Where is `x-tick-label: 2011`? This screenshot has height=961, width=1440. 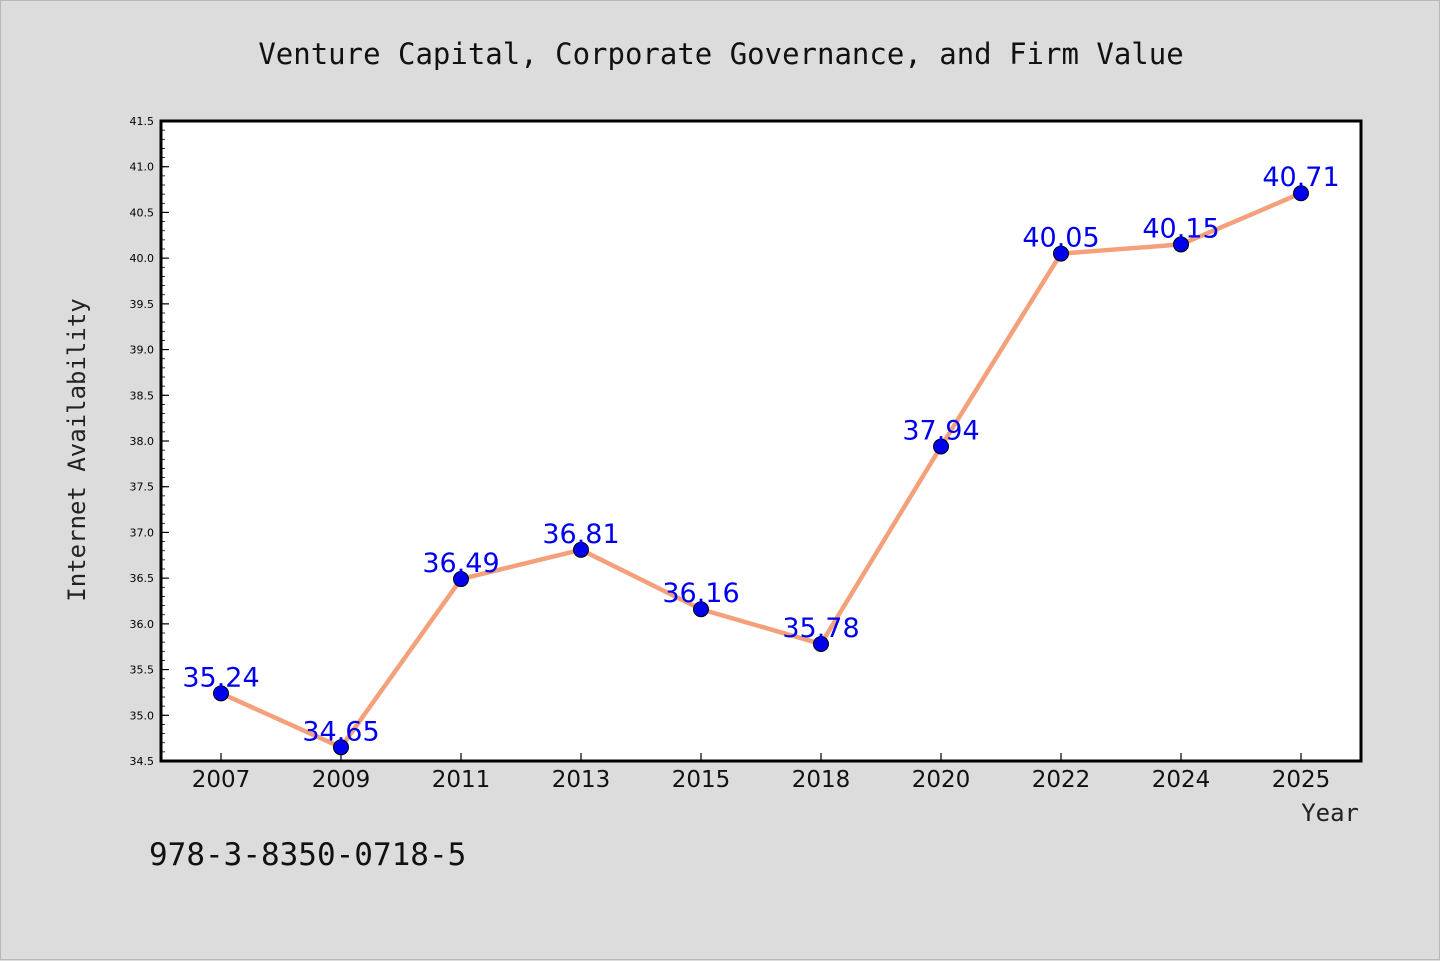 x-tick-label: 2011 is located at coordinates (461, 780).